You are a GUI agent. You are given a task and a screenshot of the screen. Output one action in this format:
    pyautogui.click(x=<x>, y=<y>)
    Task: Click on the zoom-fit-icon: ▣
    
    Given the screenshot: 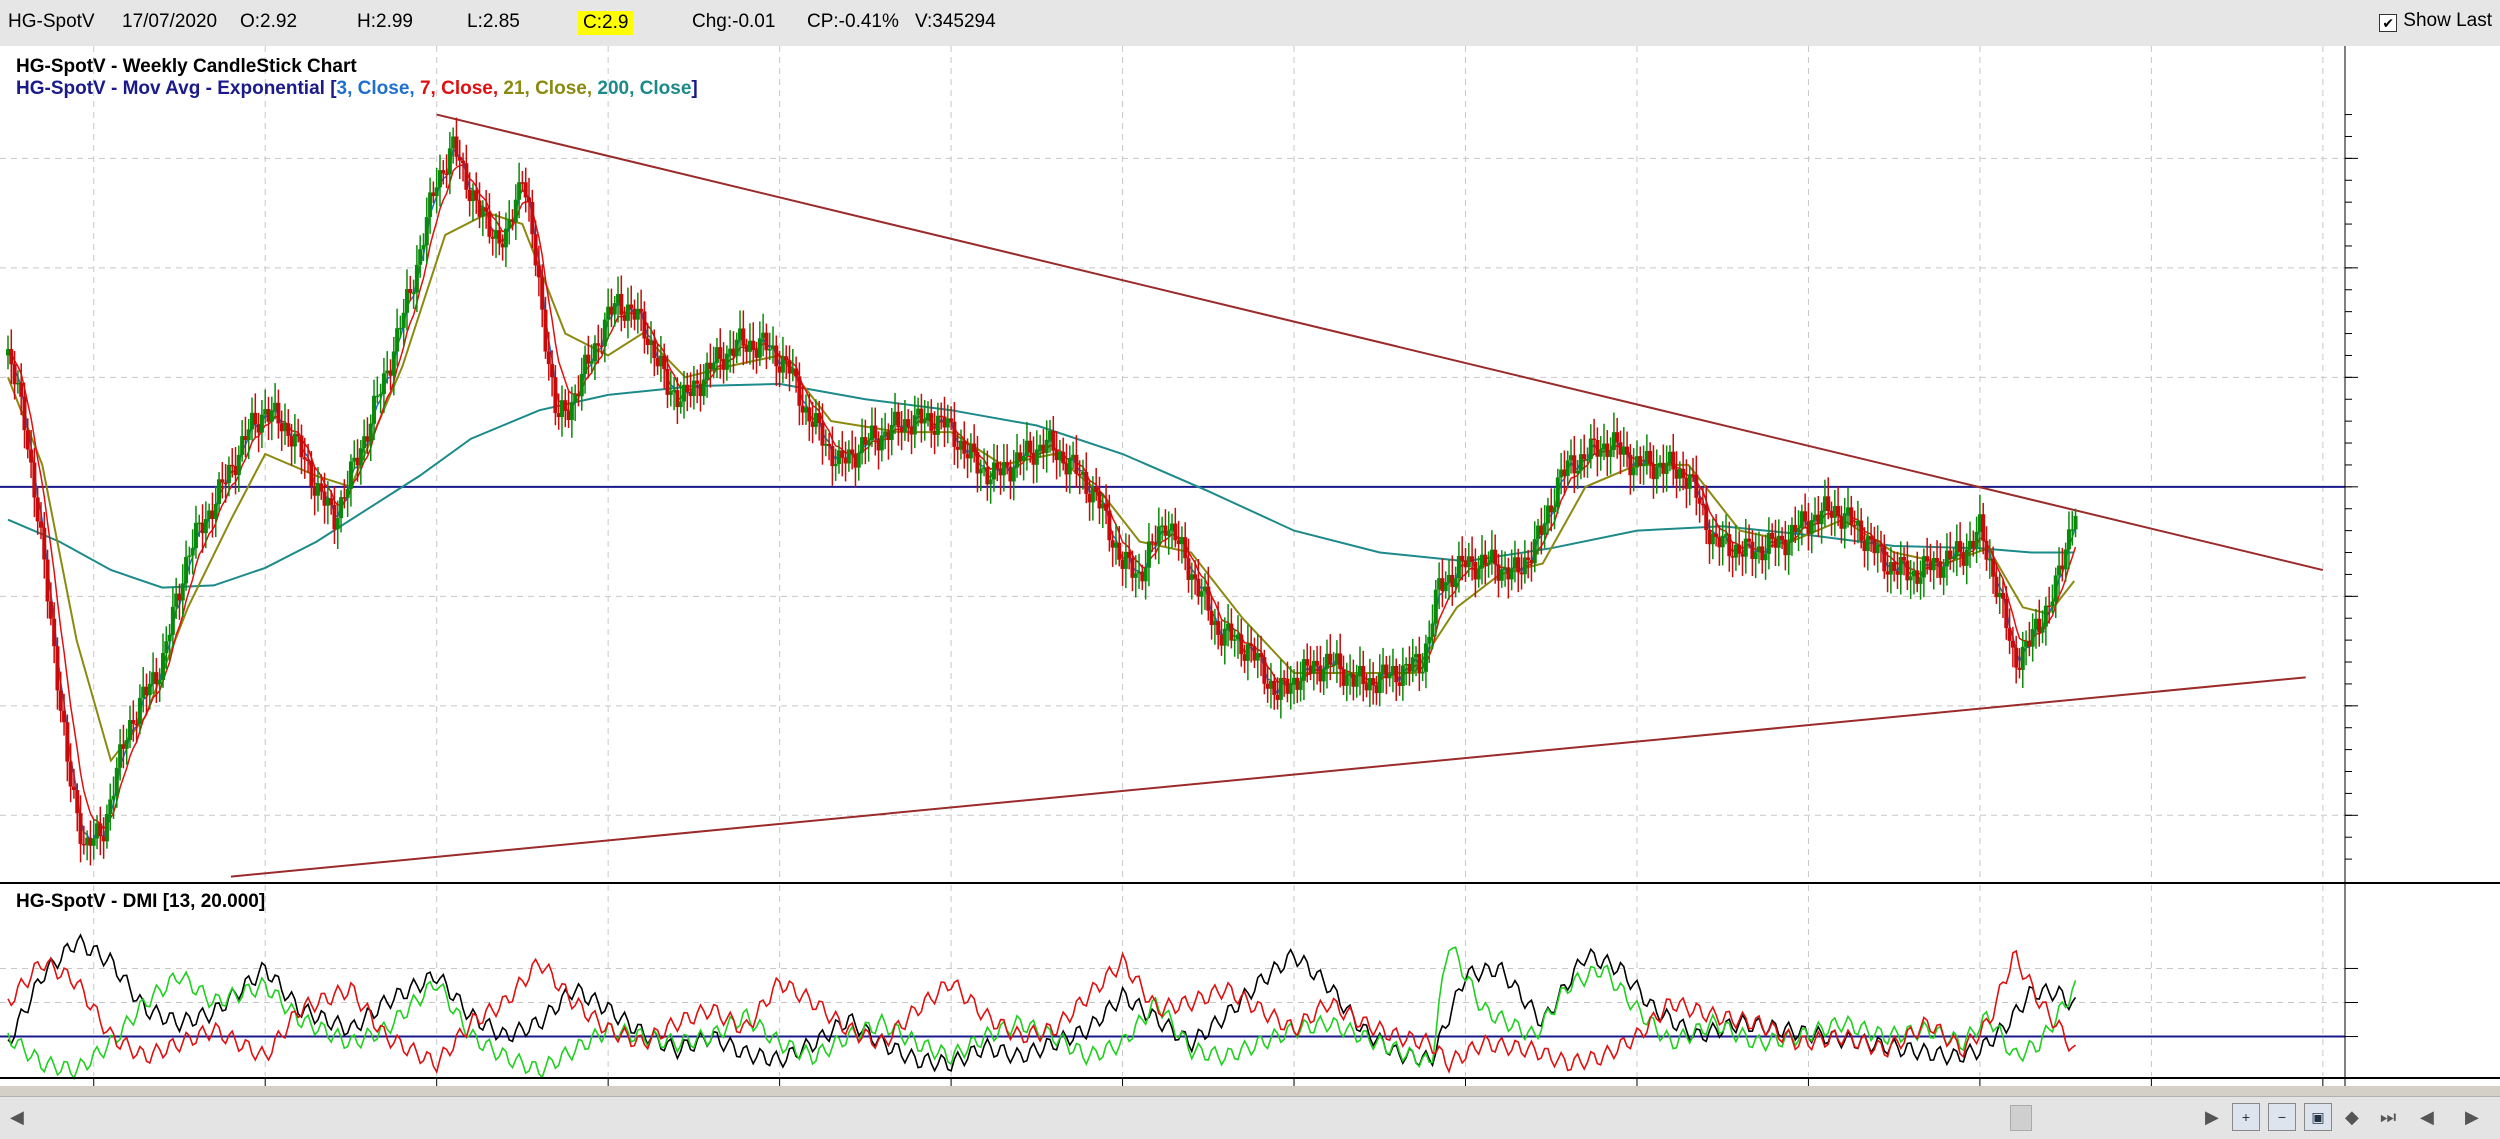 What is the action you would take?
    pyautogui.click(x=2318, y=1117)
    